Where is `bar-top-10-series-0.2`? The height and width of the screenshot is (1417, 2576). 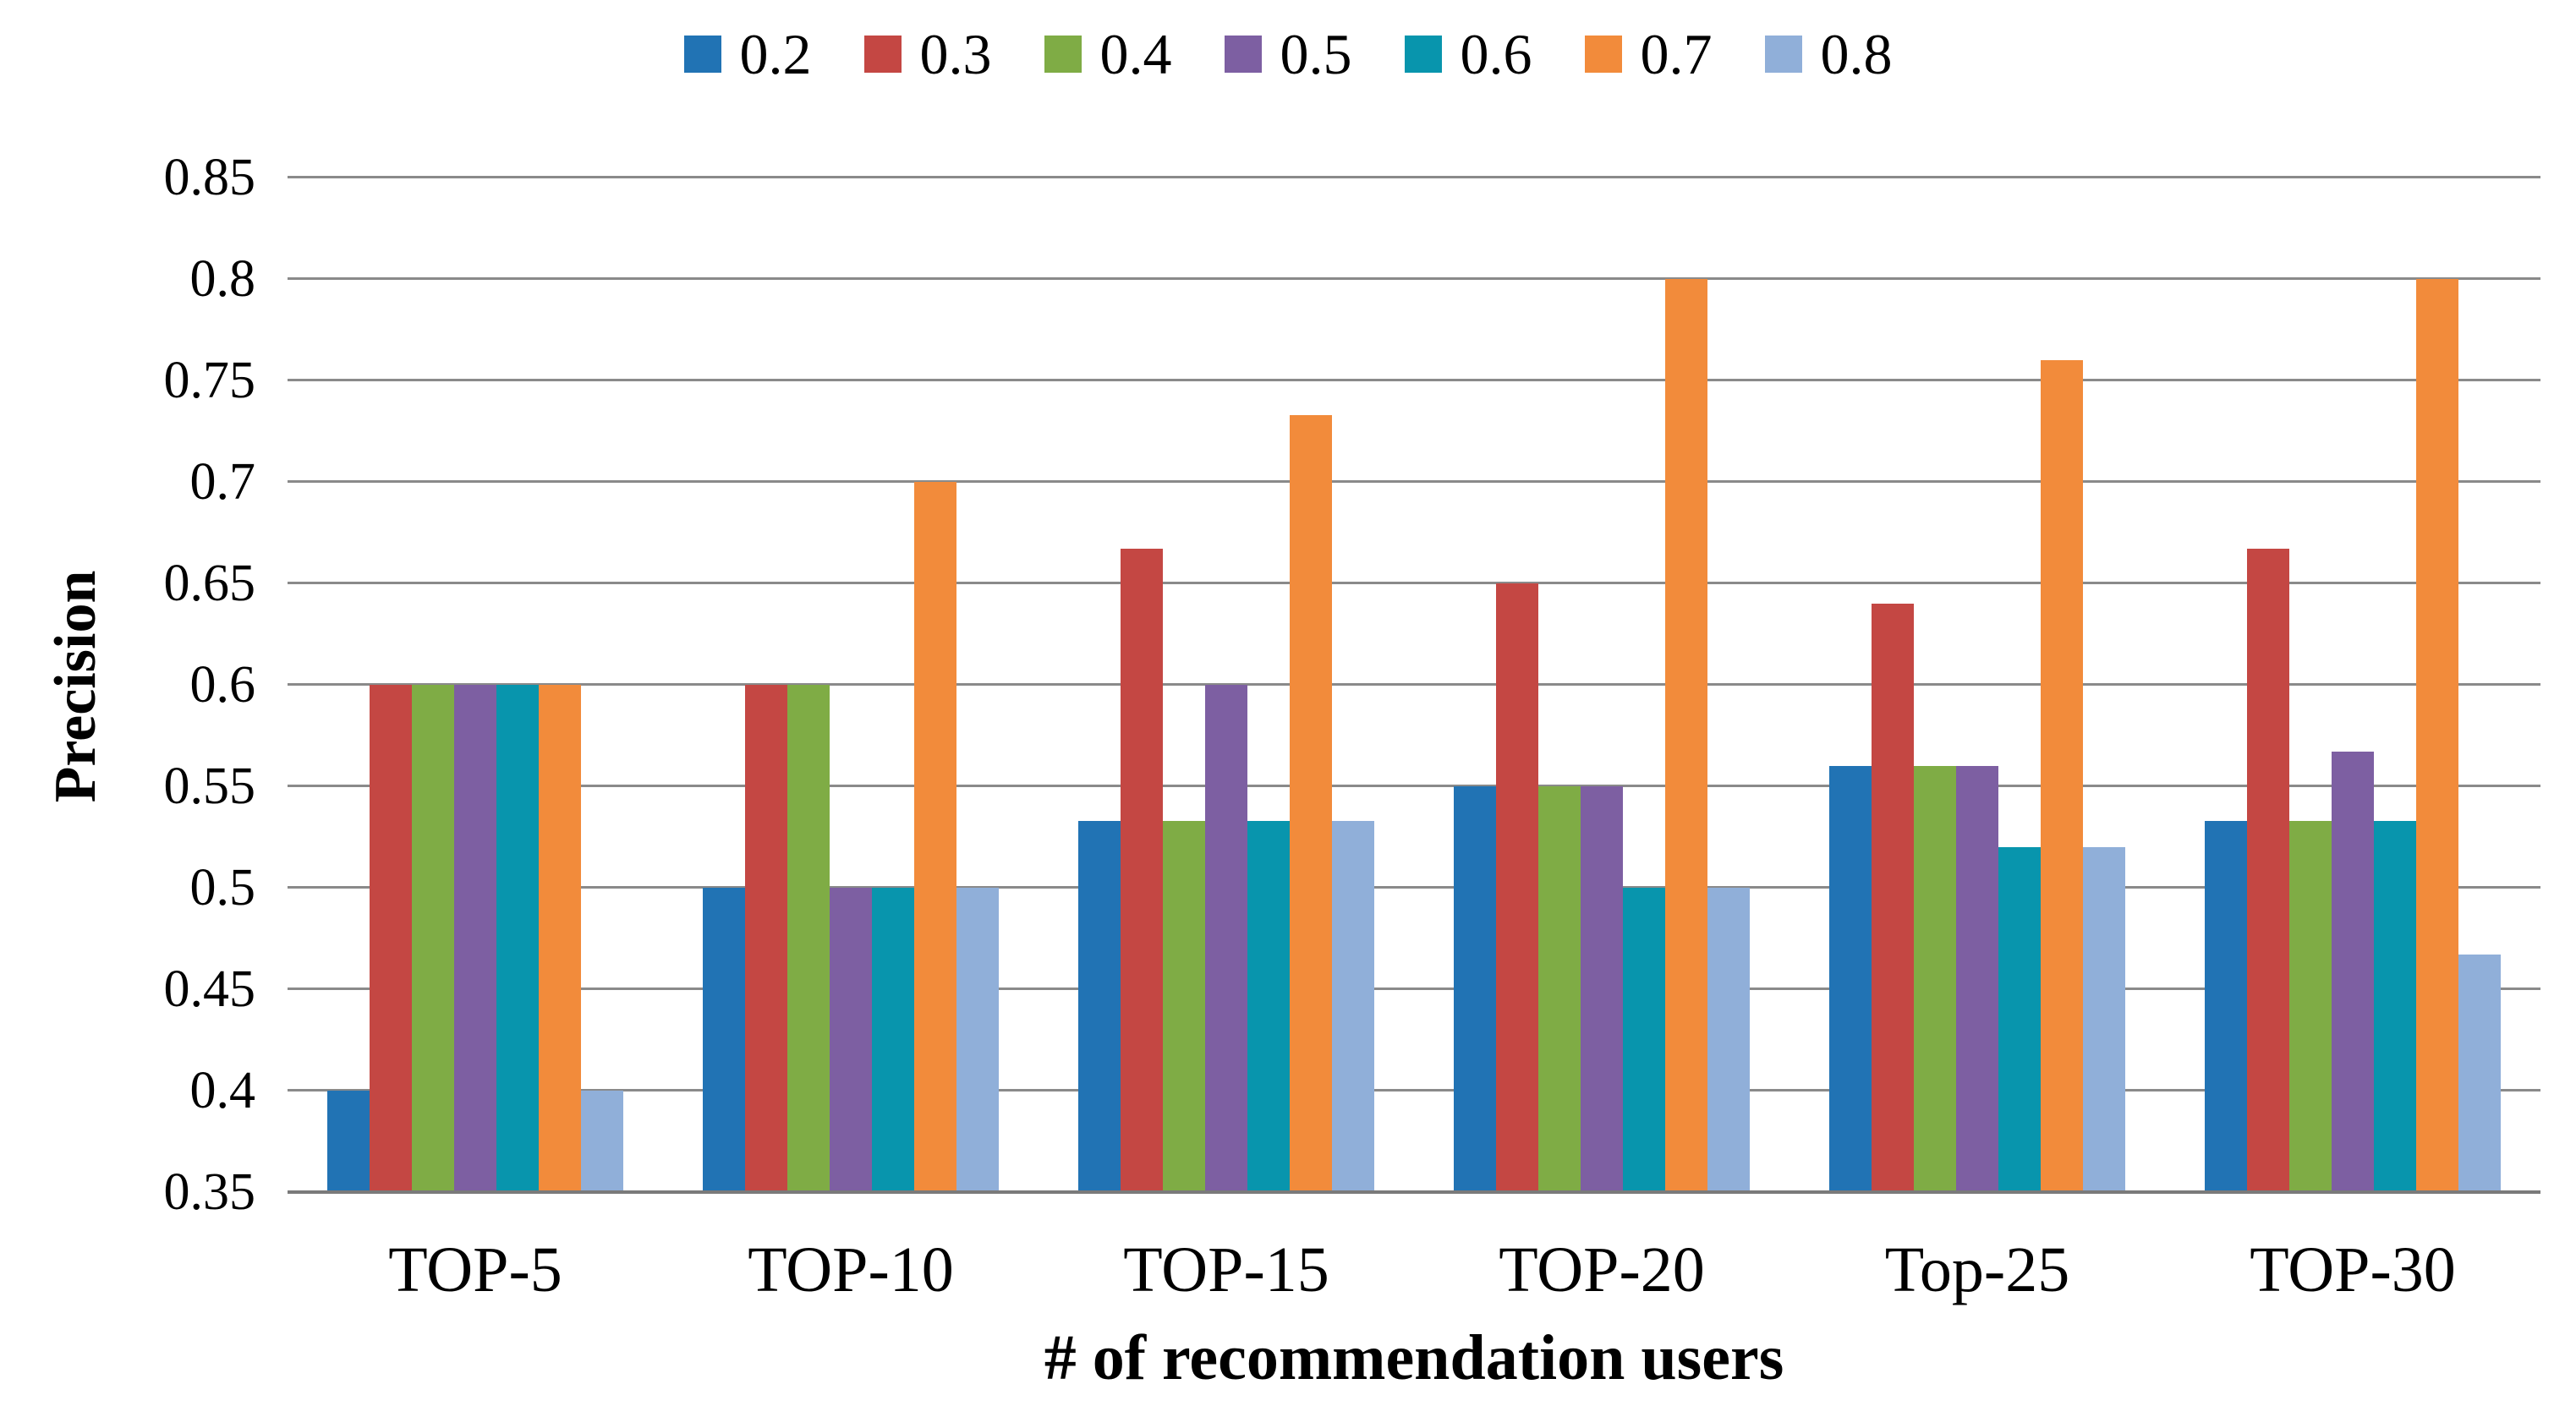 bar-top-10-series-0.2 is located at coordinates (724, 1040).